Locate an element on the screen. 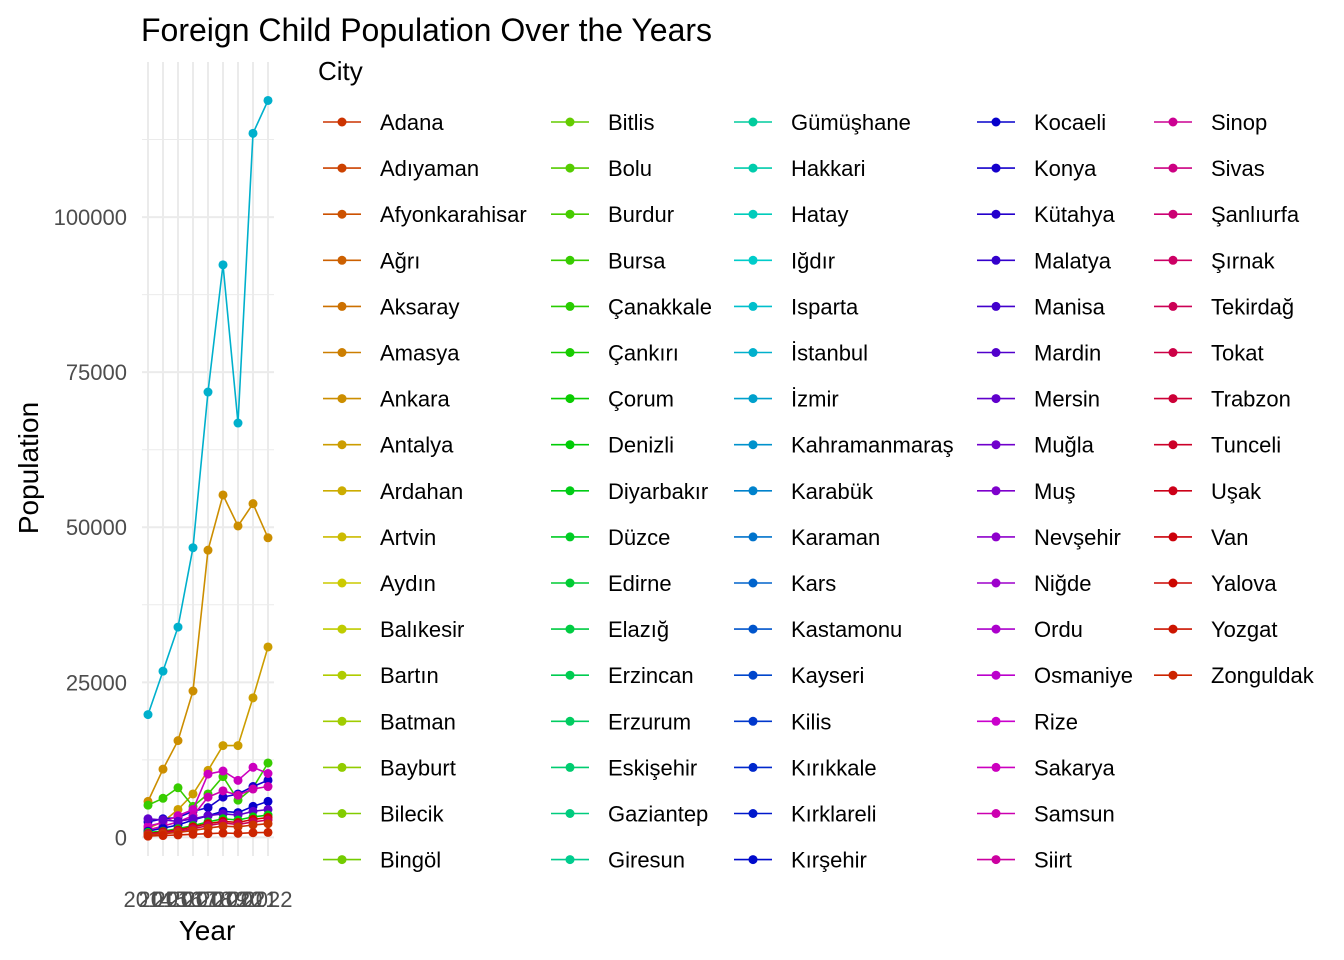 The height and width of the screenshot is (960, 1344). legend-label: Ordu is located at coordinates (1058, 629).